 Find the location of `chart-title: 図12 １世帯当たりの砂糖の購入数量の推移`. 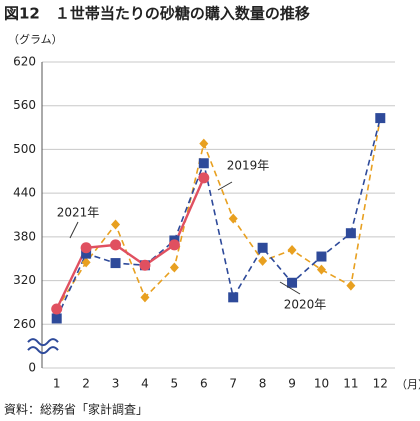

chart-title: 図12 １世帯当たりの砂糖の購入数量の推移 is located at coordinates (157, 14).